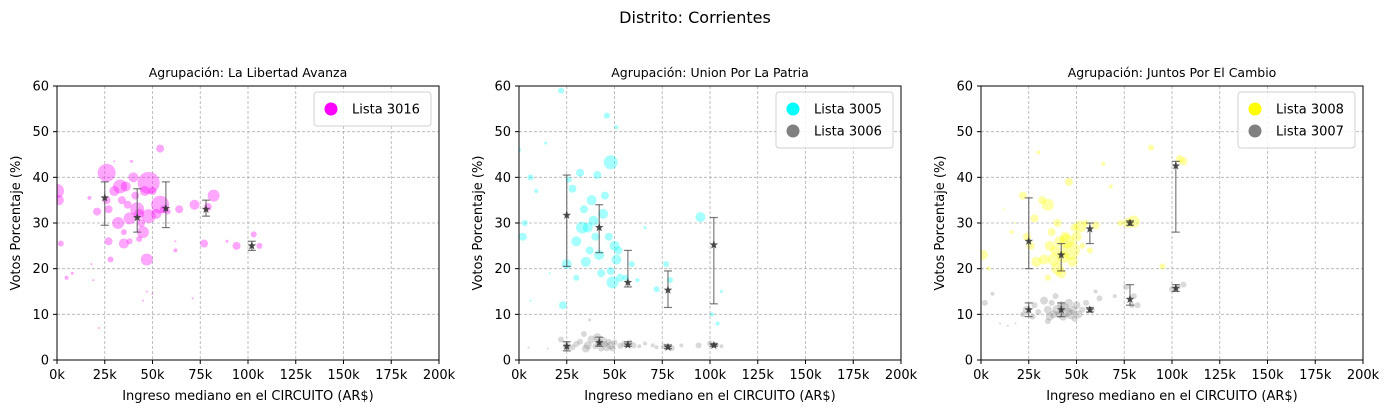  I want to click on y-tick-label: 20, so click(502, 269).